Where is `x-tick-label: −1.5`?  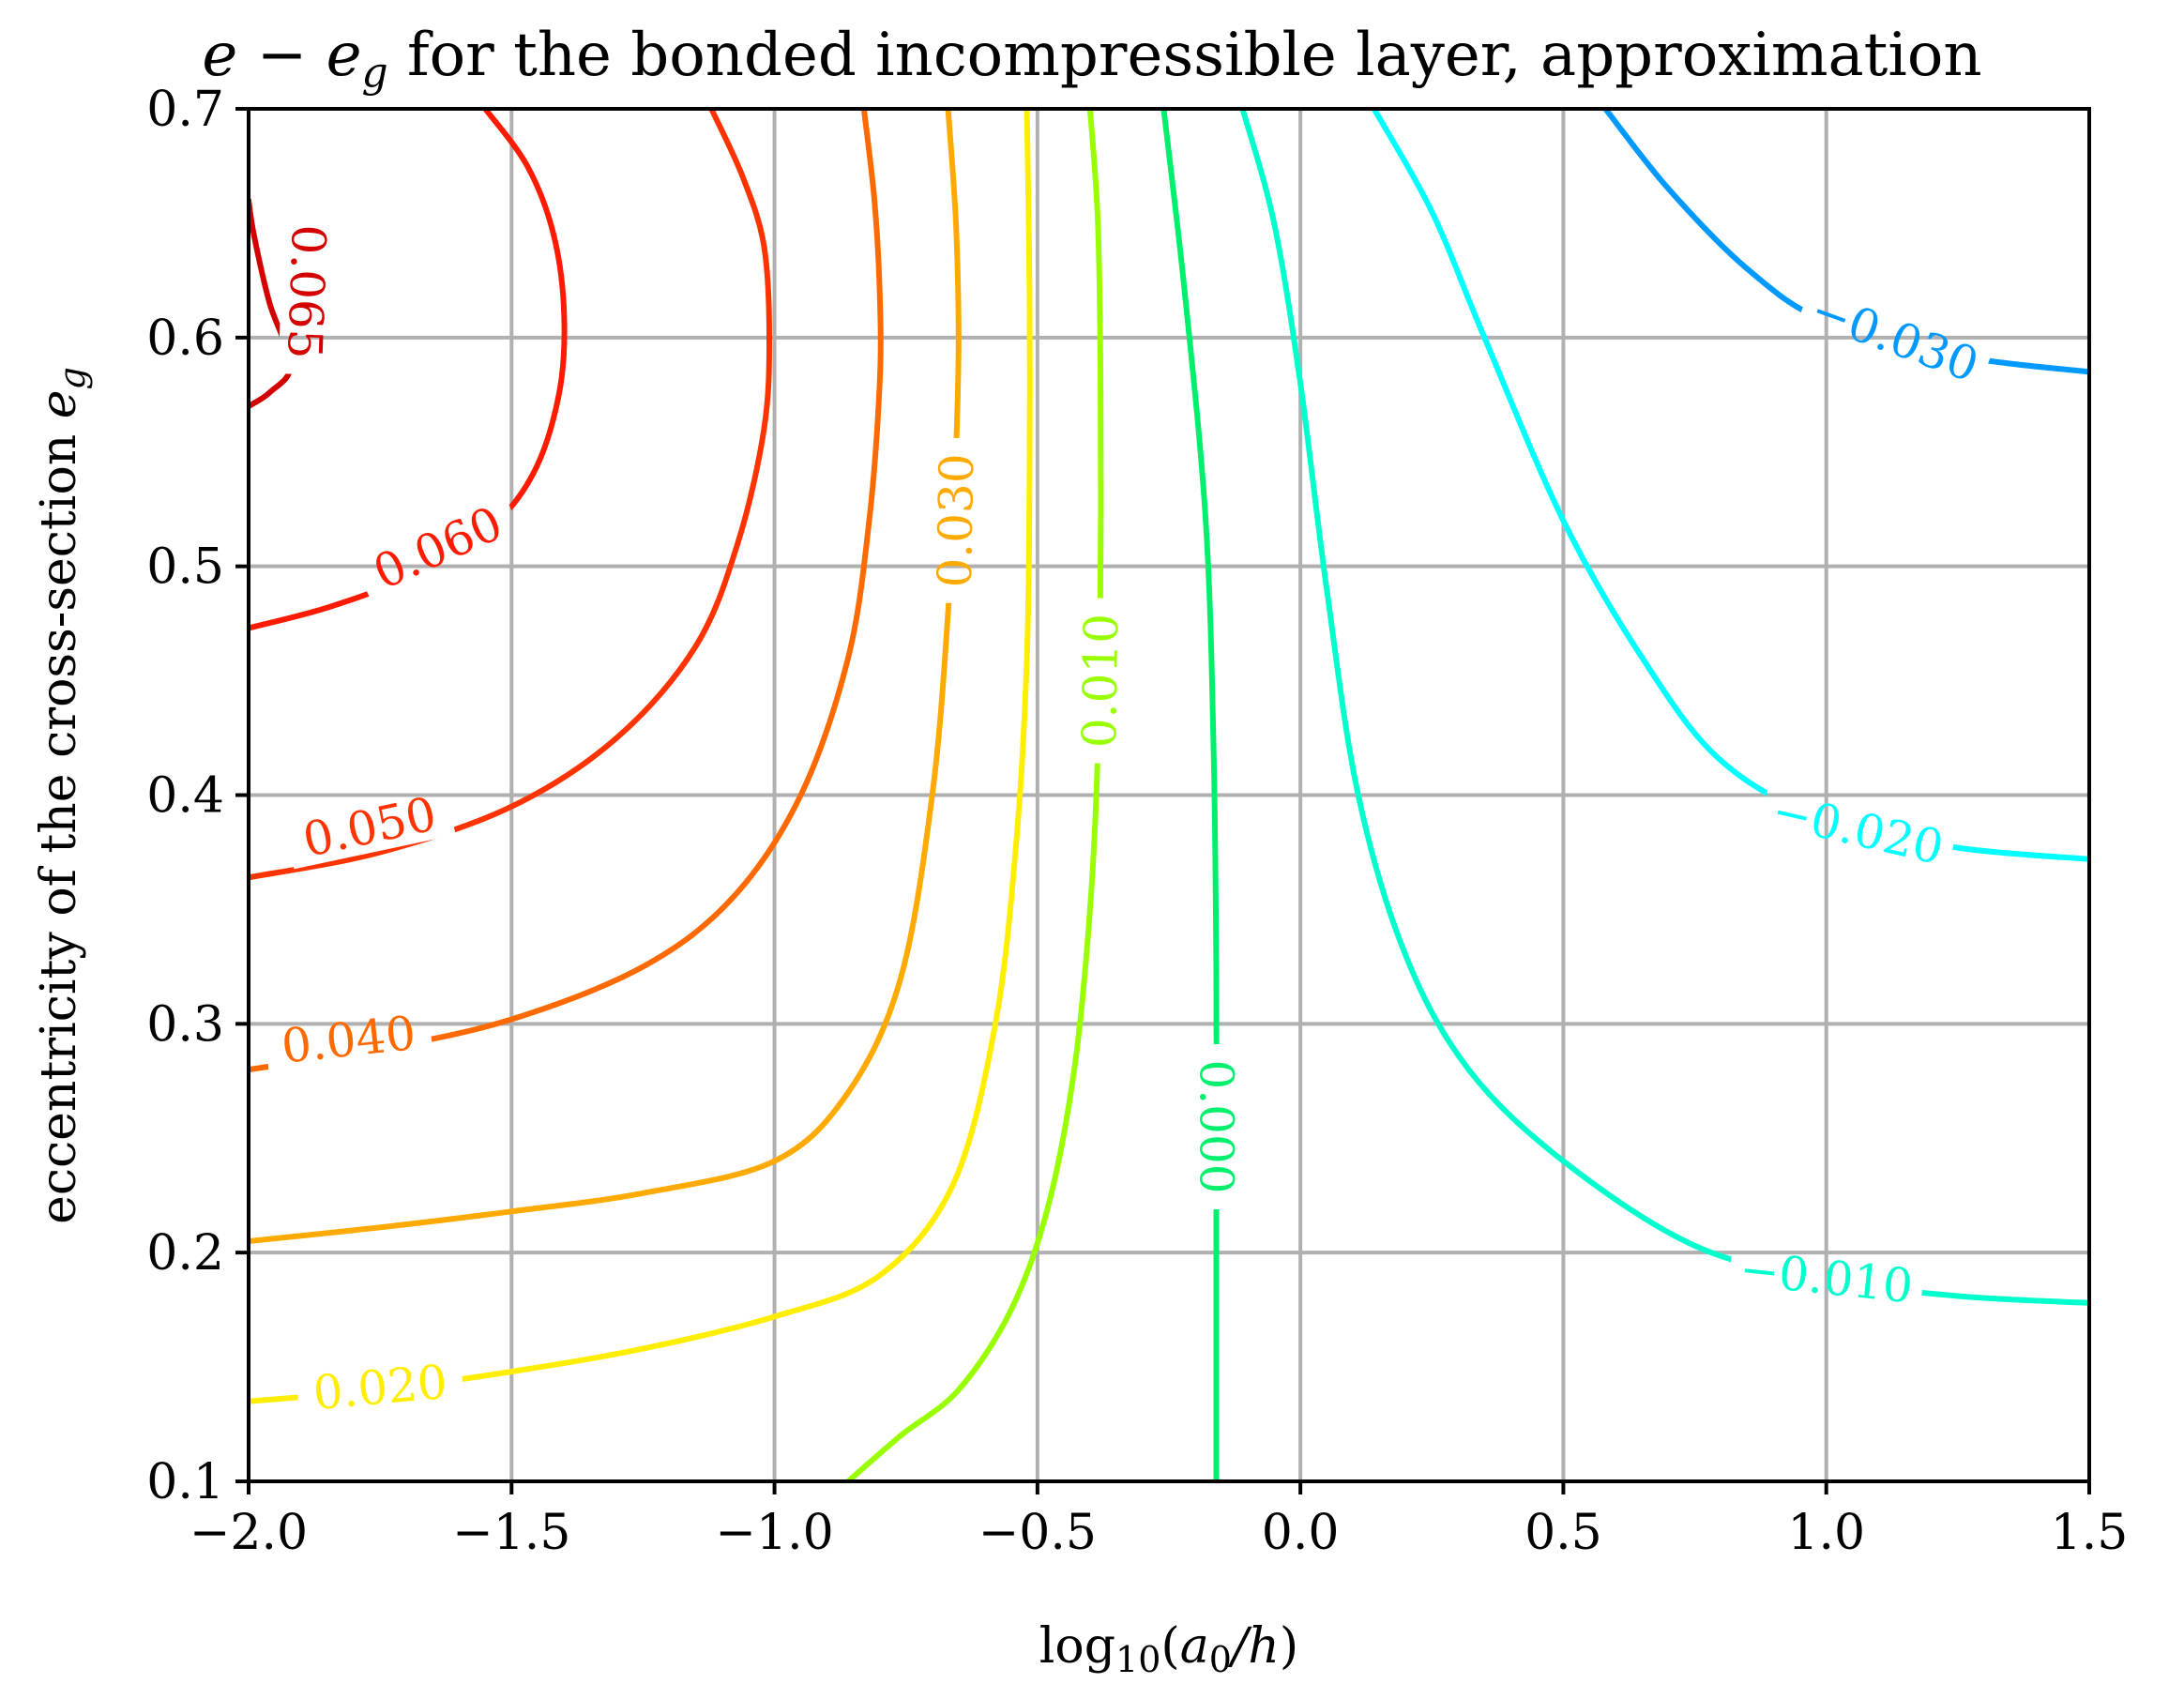 x-tick-label: −1.5 is located at coordinates (511, 1533).